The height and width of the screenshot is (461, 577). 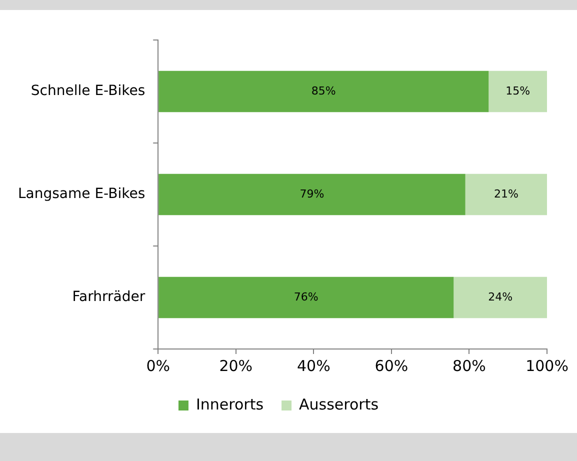 I want to click on x-tick-label: 80%, so click(x=469, y=365).